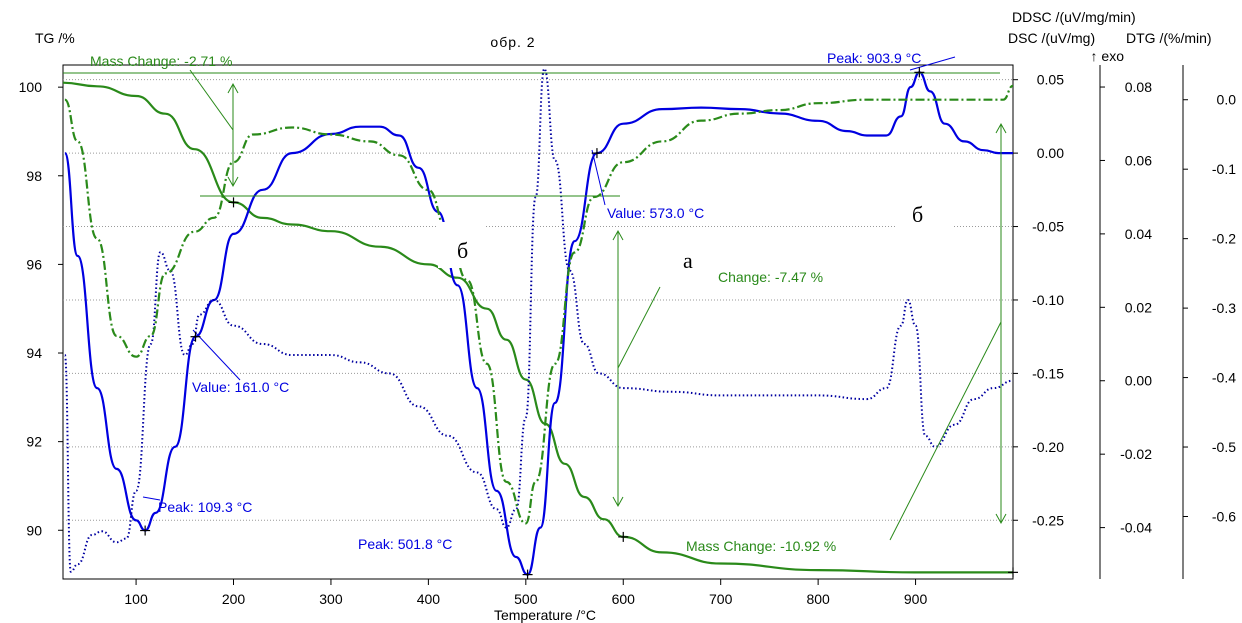 This screenshot has height=623, width=1242. I want to click on mass-change-3-arrowhead-bottom, so click(1001, 519).